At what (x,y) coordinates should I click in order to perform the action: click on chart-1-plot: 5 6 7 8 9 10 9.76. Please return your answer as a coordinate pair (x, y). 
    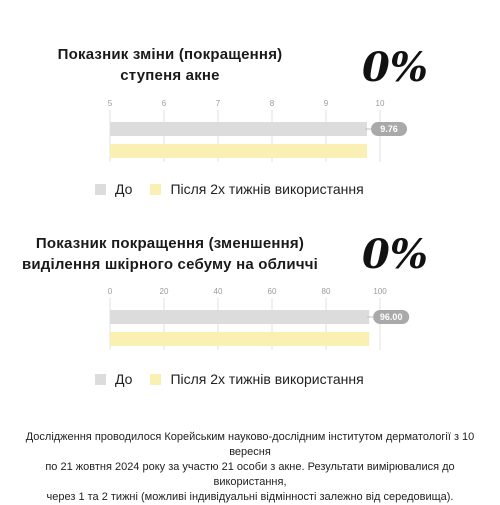
    Looking at the image, I should click on (258, 130).